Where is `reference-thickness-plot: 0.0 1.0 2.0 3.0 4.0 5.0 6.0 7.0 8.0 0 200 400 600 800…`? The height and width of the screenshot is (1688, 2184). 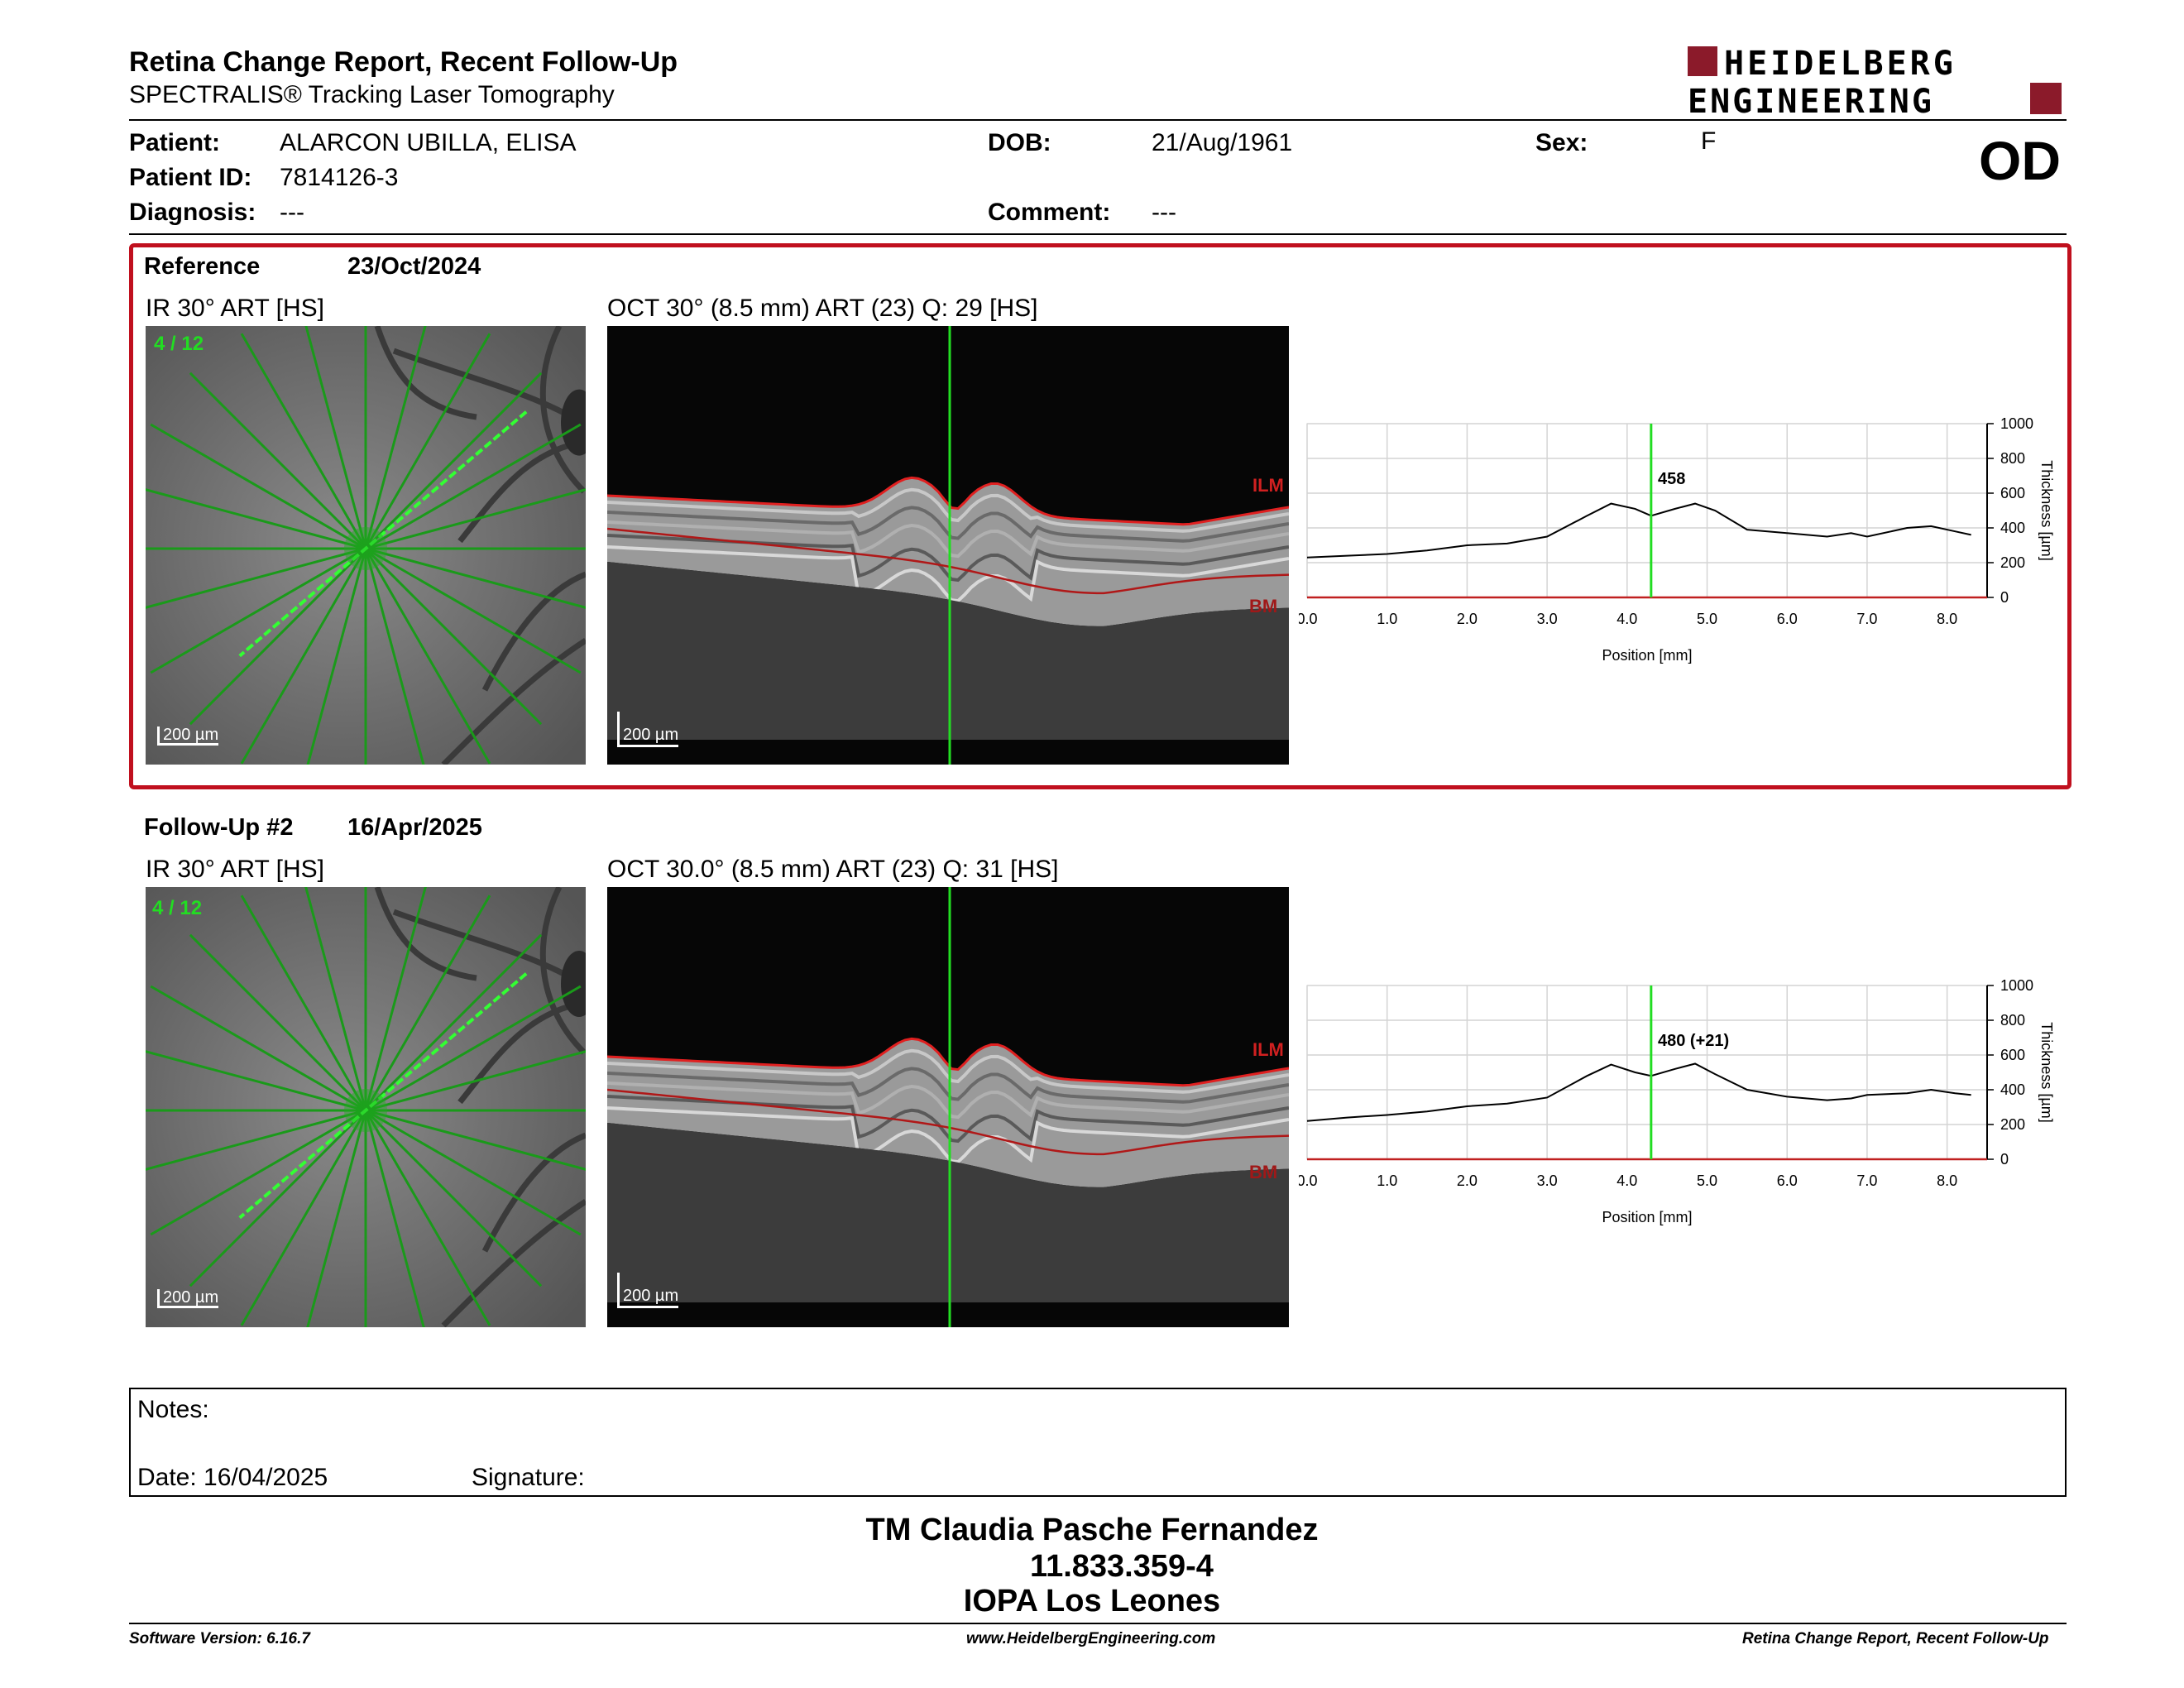
reference-thickness-plot: 0.0 1.0 2.0 3.0 4.0 5.0 6.0 7.0 8.0 0 200 400 600 800… is located at coordinates (1675, 539).